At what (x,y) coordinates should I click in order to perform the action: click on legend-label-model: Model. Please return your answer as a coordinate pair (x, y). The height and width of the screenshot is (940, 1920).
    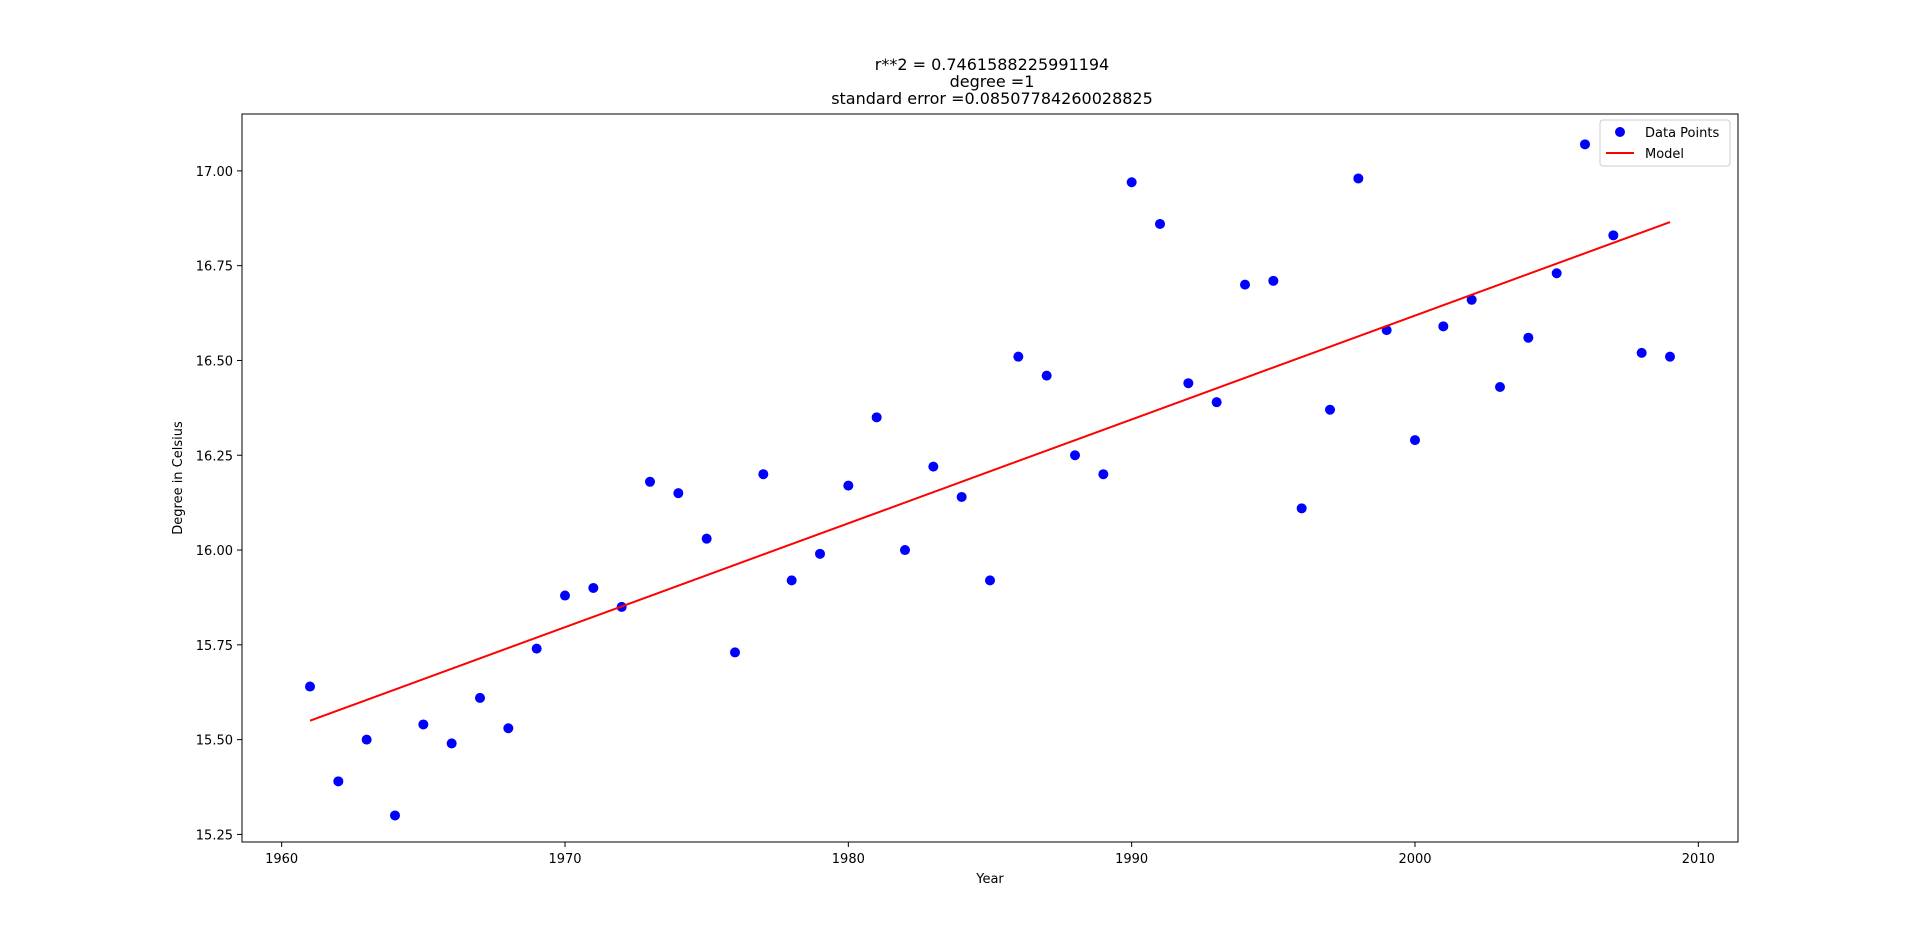
    Looking at the image, I should click on (1664, 154).